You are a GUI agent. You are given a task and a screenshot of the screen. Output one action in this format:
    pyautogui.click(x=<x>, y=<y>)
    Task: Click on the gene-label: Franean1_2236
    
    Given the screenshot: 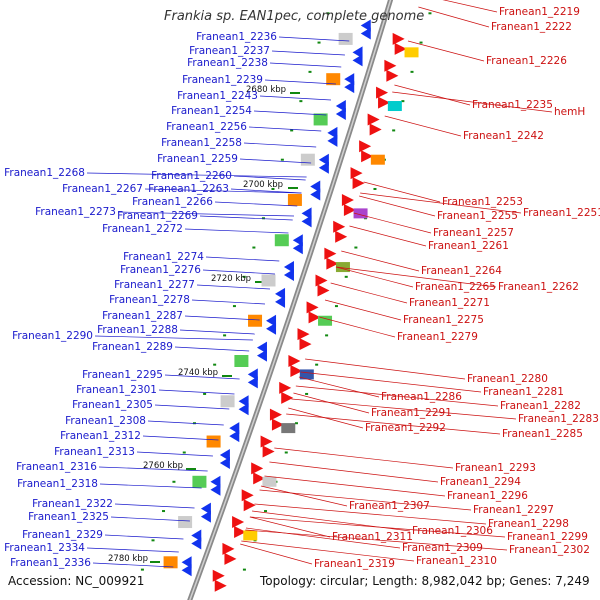 What is the action you would take?
    pyautogui.click(x=236, y=37)
    